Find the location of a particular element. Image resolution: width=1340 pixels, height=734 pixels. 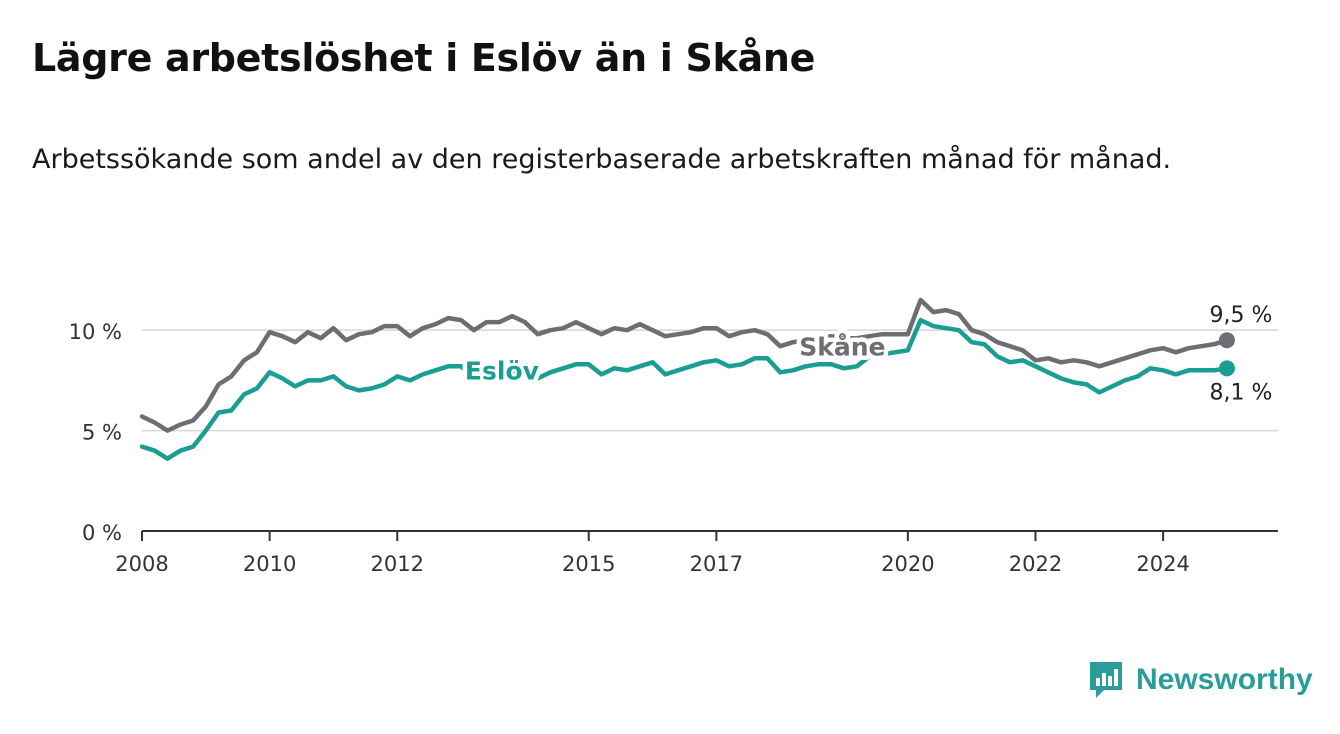

end-point-Skåne is located at coordinates (1226, 340).